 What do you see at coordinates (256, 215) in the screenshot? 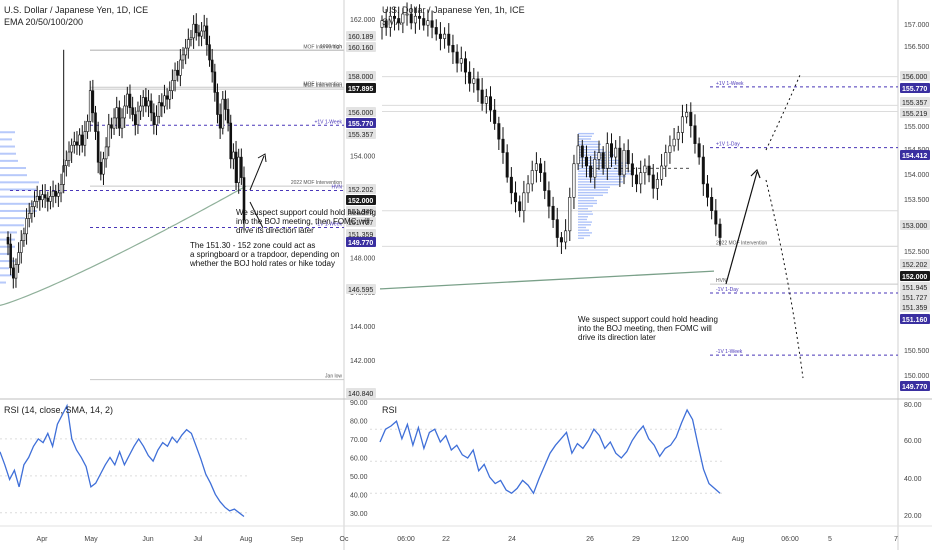
I see `arrow-down-left` at bounding box center [256, 215].